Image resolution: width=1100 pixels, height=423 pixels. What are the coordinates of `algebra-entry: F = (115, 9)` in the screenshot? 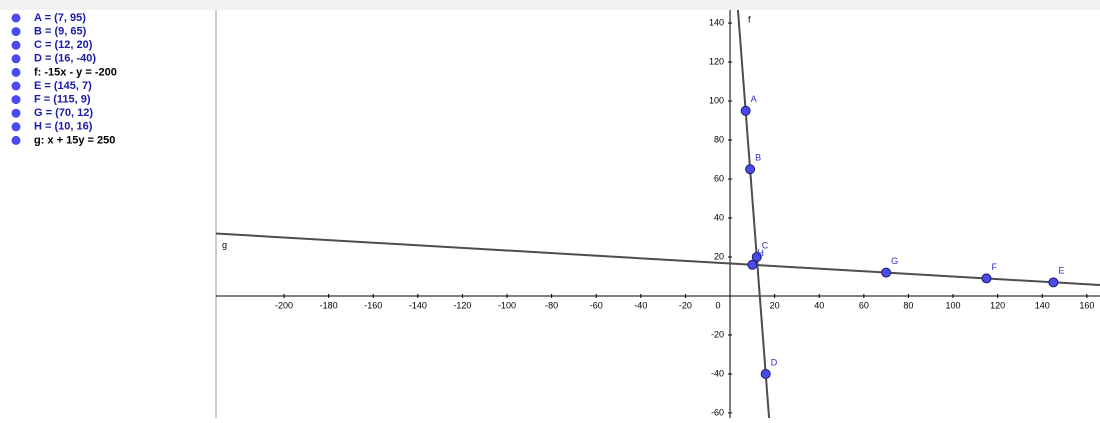 It's located at (62, 100).